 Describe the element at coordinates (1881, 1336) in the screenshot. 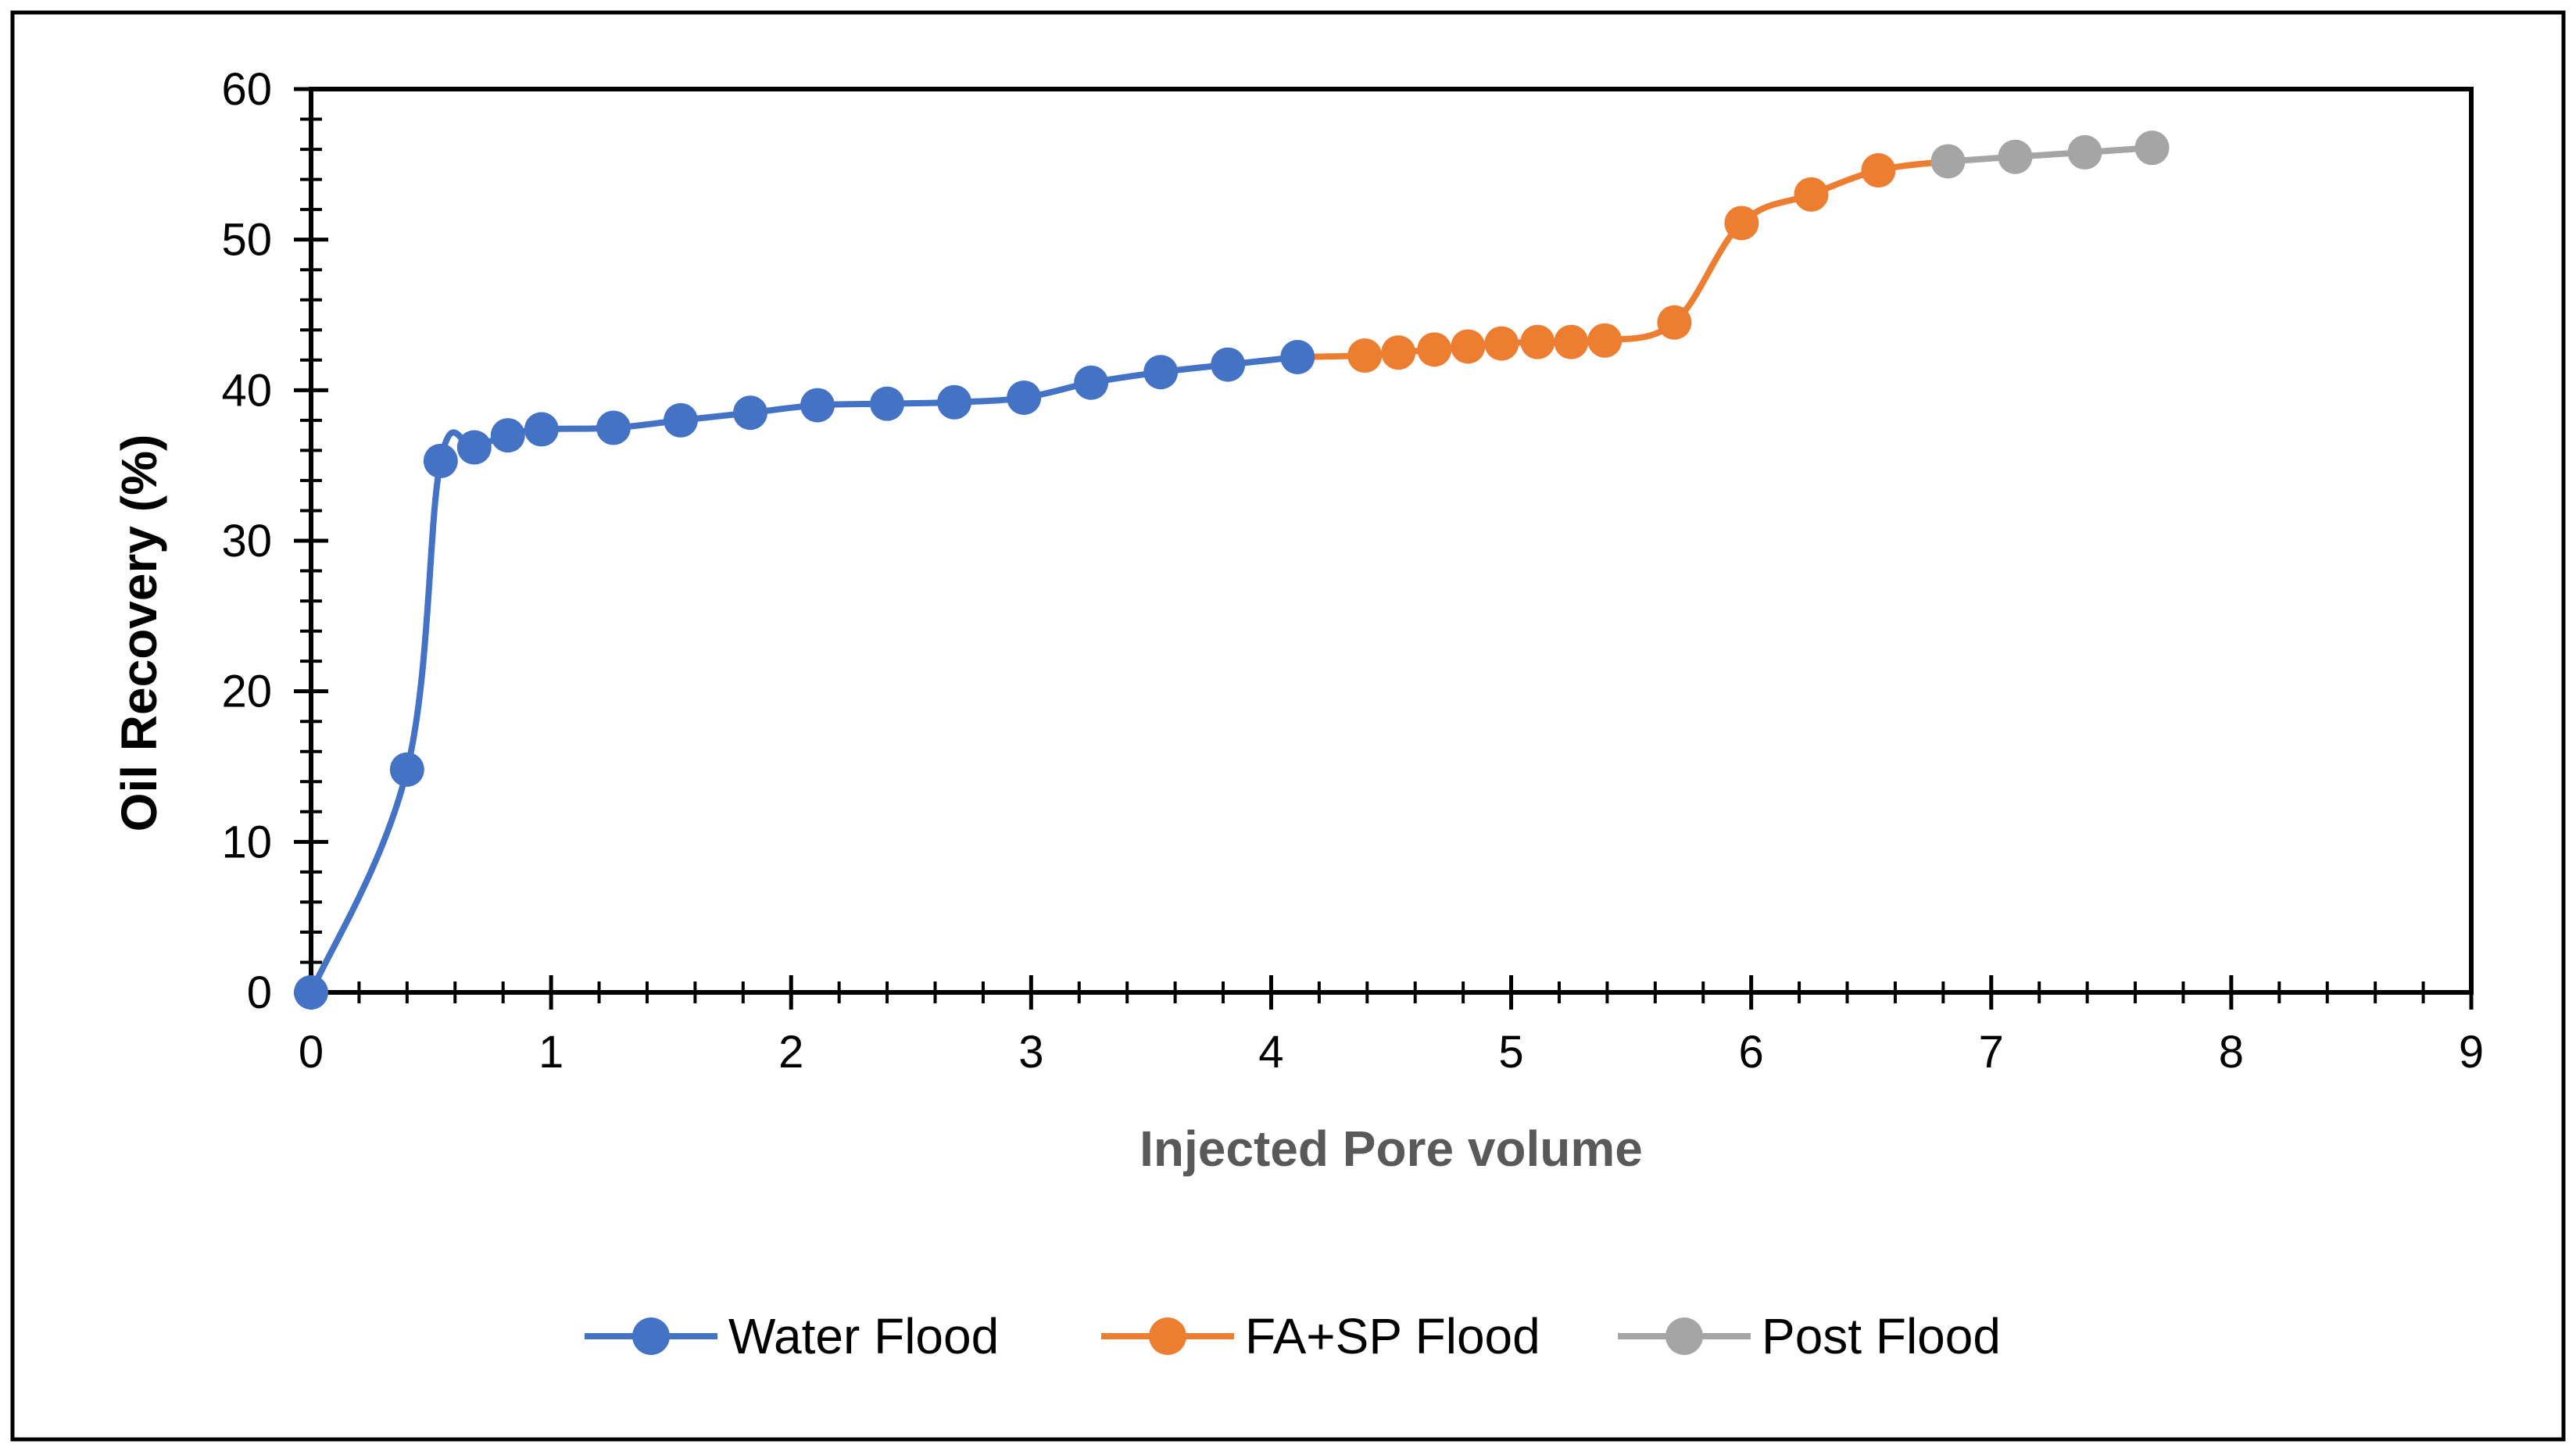

I see `legend-label-post-flood: Post Flood` at that location.